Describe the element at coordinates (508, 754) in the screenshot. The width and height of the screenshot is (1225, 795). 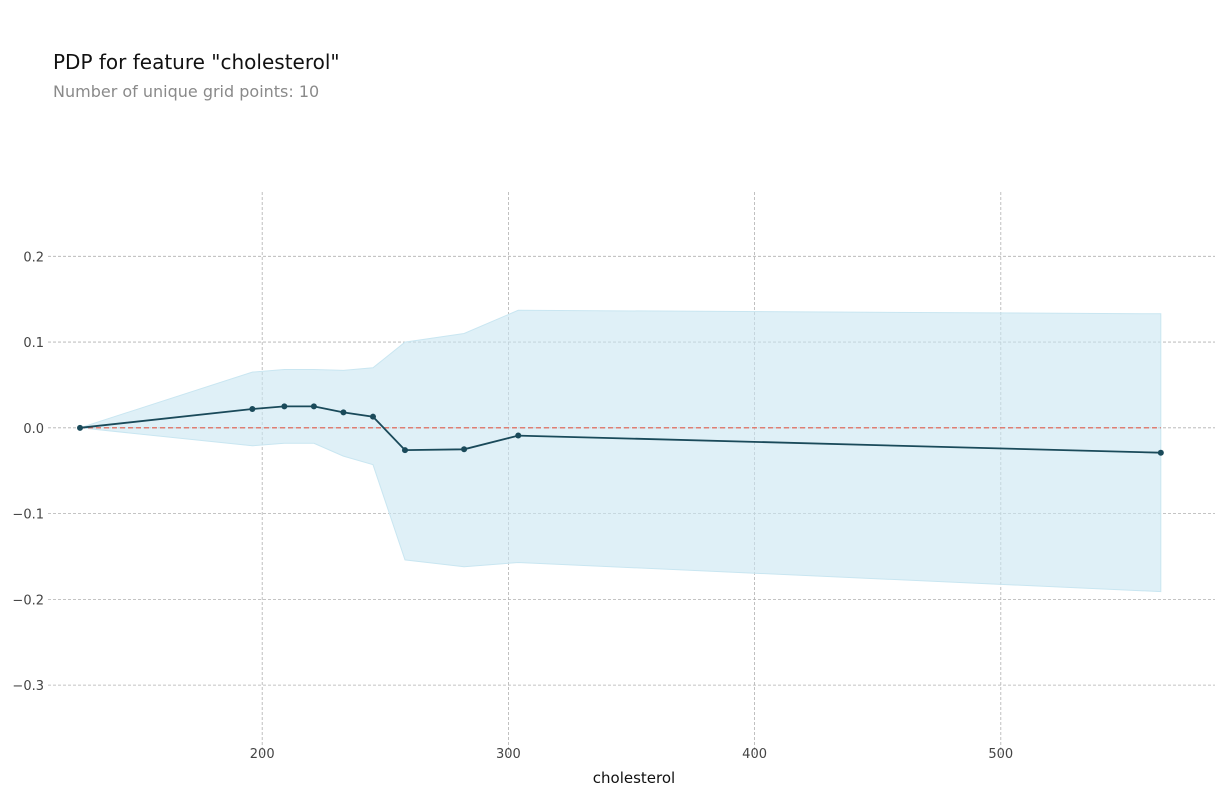
I see `x-tick-label: 300` at that location.